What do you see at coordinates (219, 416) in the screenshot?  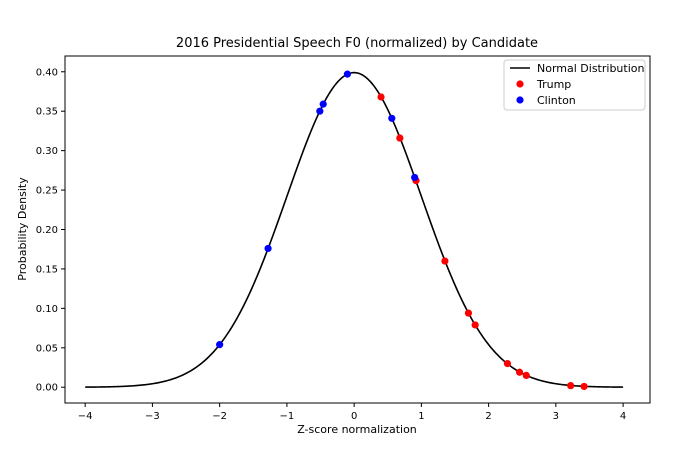 I see `x-tick-label: −2` at bounding box center [219, 416].